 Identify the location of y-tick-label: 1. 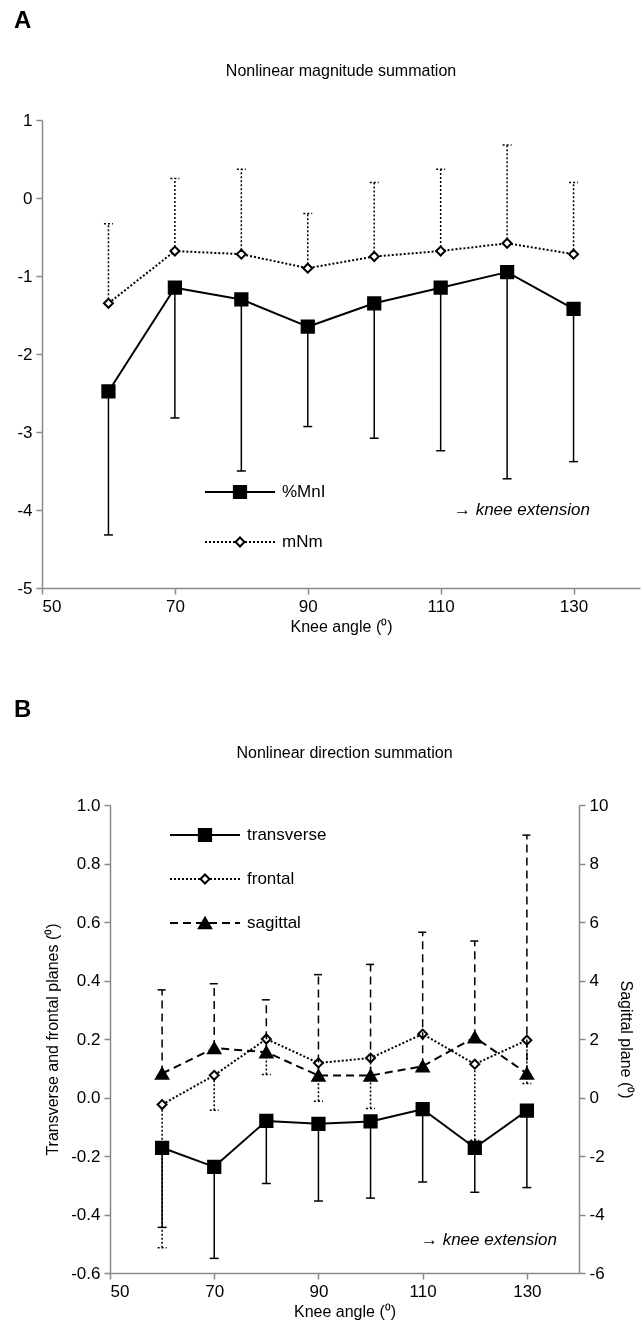
(28, 120).